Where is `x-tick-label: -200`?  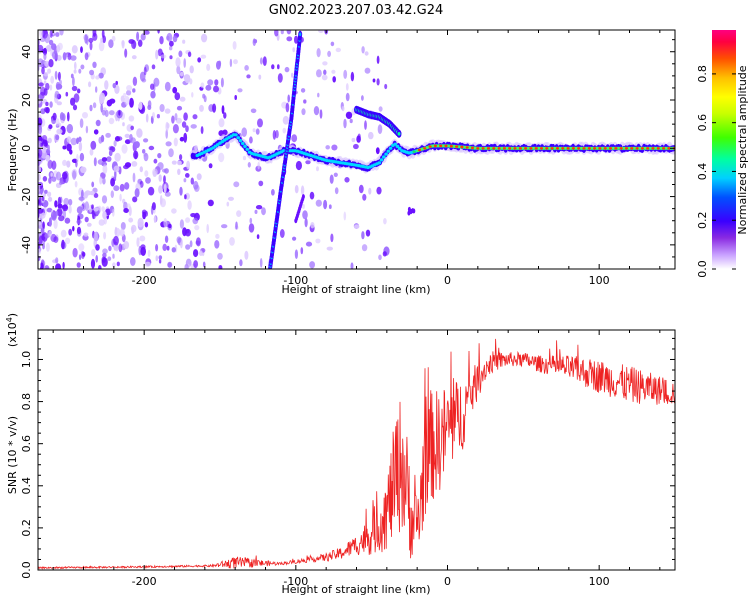
x-tick-label: -200 is located at coordinates (144, 280).